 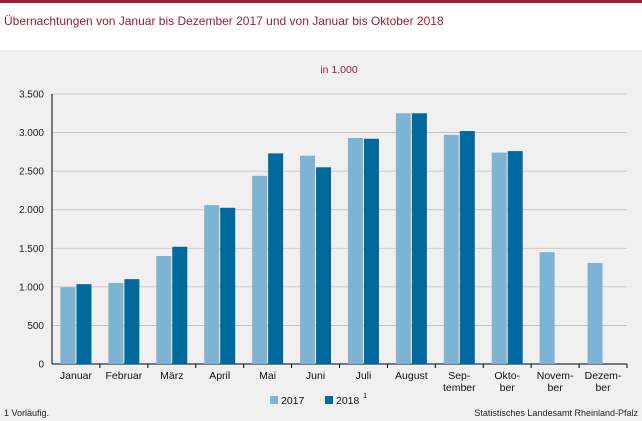 What do you see at coordinates (321, 1) in the screenshot?
I see `top-rule` at bounding box center [321, 1].